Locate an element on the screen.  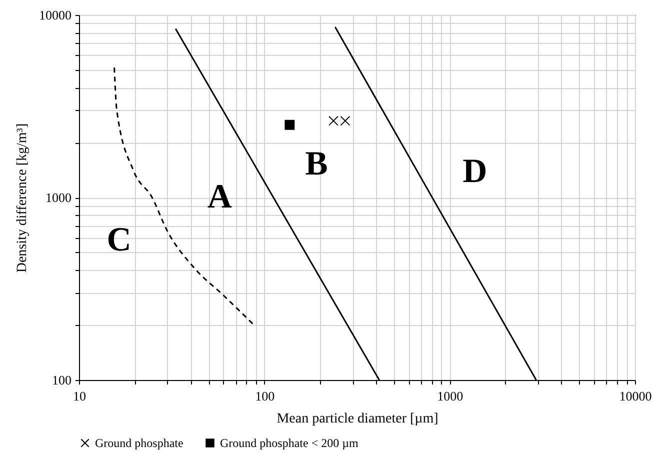
x-axis-title: Mean particle diameter [µm] is located at coordinates (357, 419).